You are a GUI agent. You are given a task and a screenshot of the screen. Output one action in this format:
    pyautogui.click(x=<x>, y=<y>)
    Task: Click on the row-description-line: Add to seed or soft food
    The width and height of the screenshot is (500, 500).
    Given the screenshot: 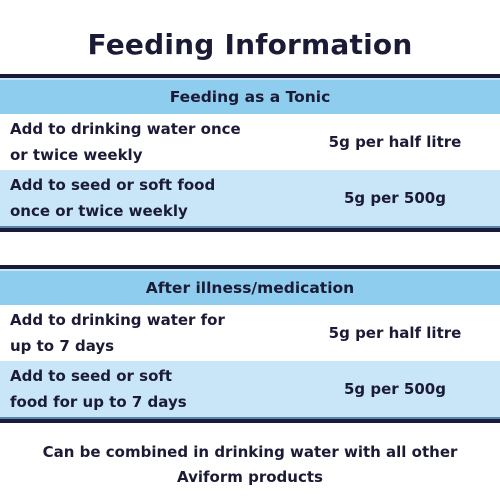 What is the action you would take?
    pyautogui.click(x=113, y=185)
    